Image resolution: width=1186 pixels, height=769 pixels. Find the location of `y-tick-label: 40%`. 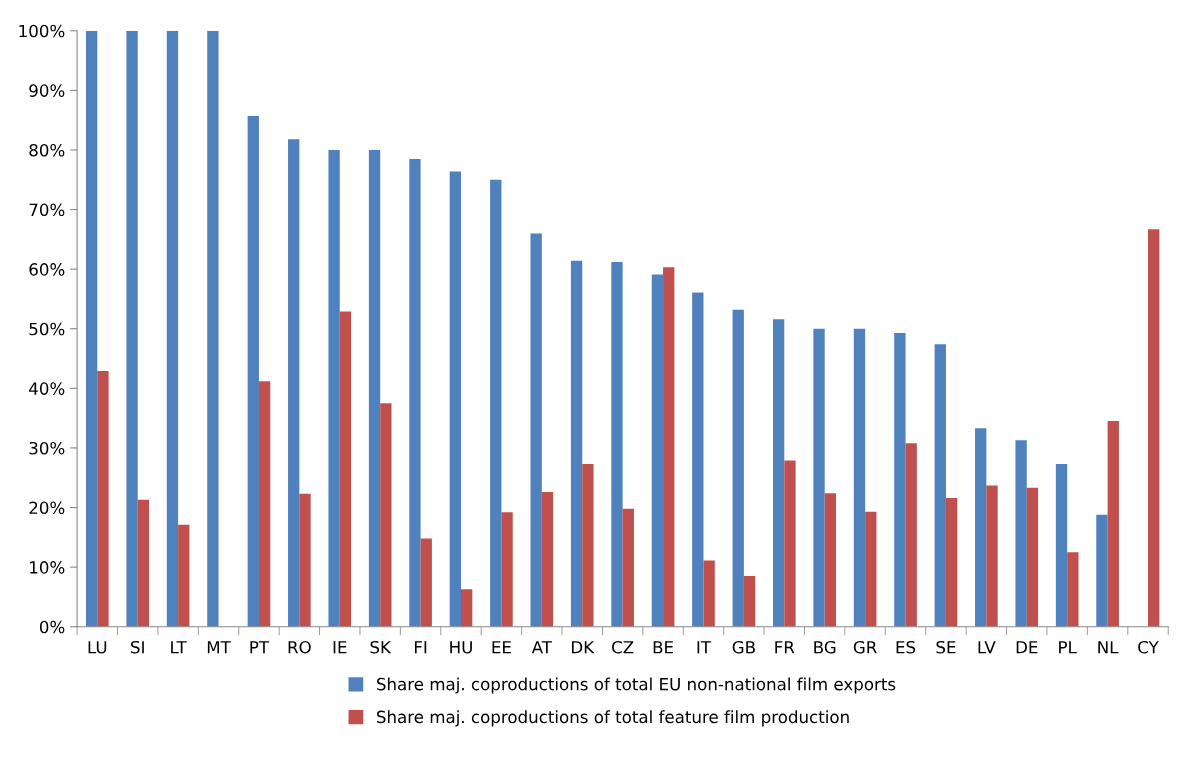

y-tick-label: 40% is located at coordinates (47, 388).